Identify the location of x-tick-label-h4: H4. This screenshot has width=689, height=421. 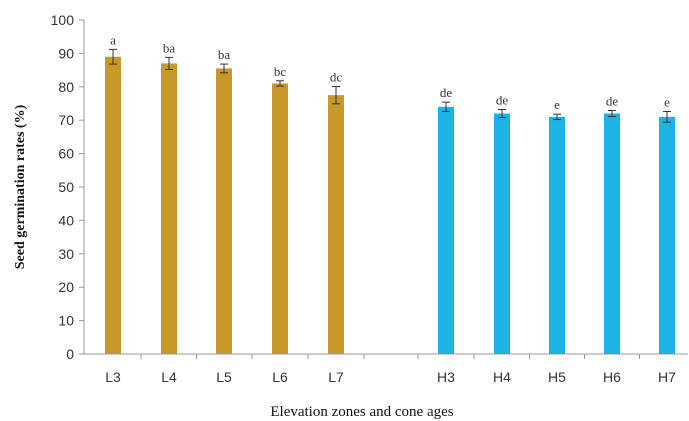
(502, 377).